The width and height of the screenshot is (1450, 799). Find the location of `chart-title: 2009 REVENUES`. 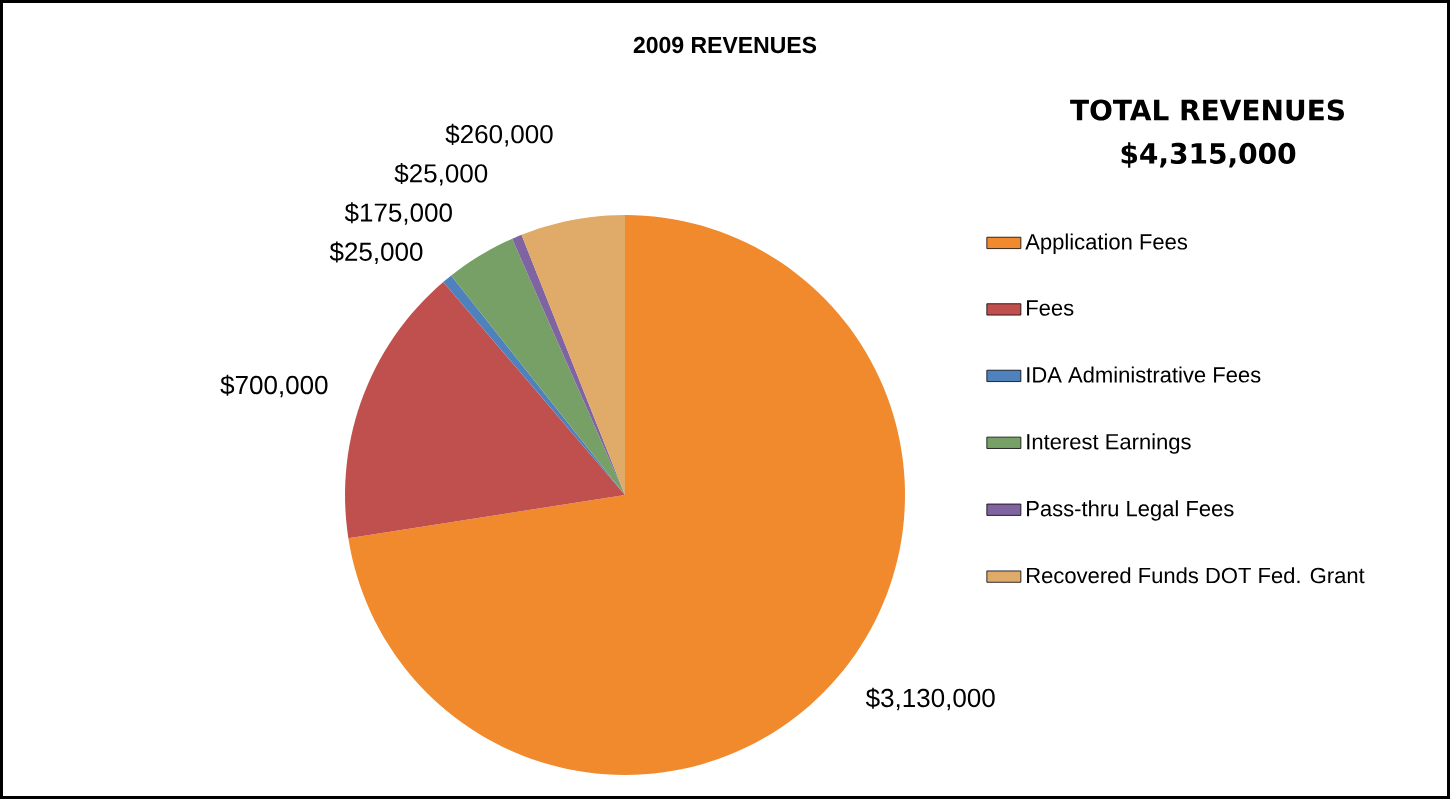

chart-title: 2009 REVENUES is located at coordinates (725, 45).